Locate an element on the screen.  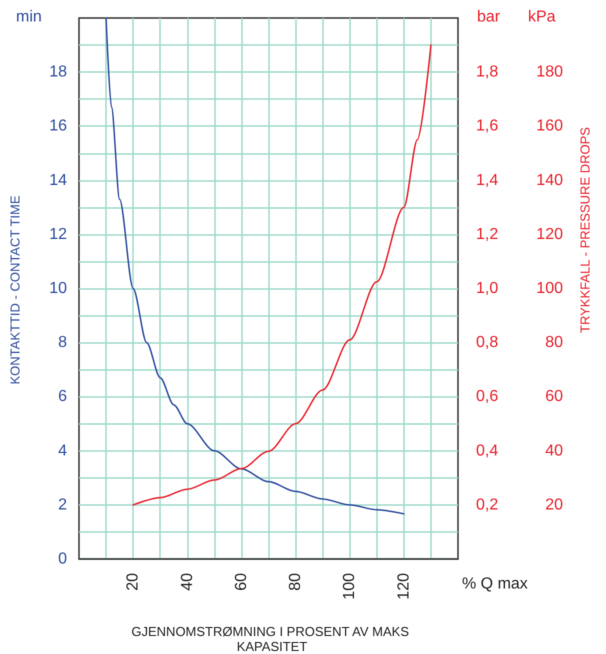
y3-tick-label: 60 is located at coordinates (554, 397).